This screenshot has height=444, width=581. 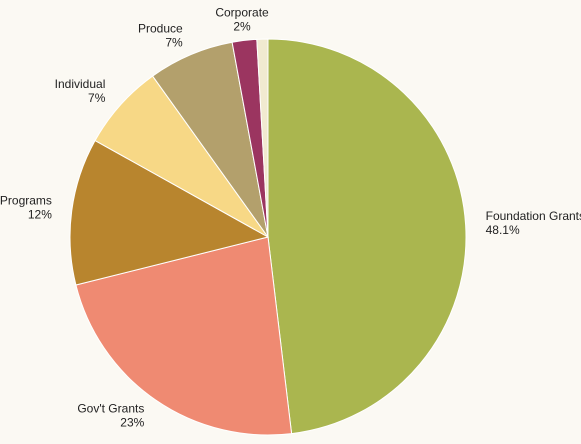 I want to click on slice-value-label: 2%, so click(x=242, y=27).